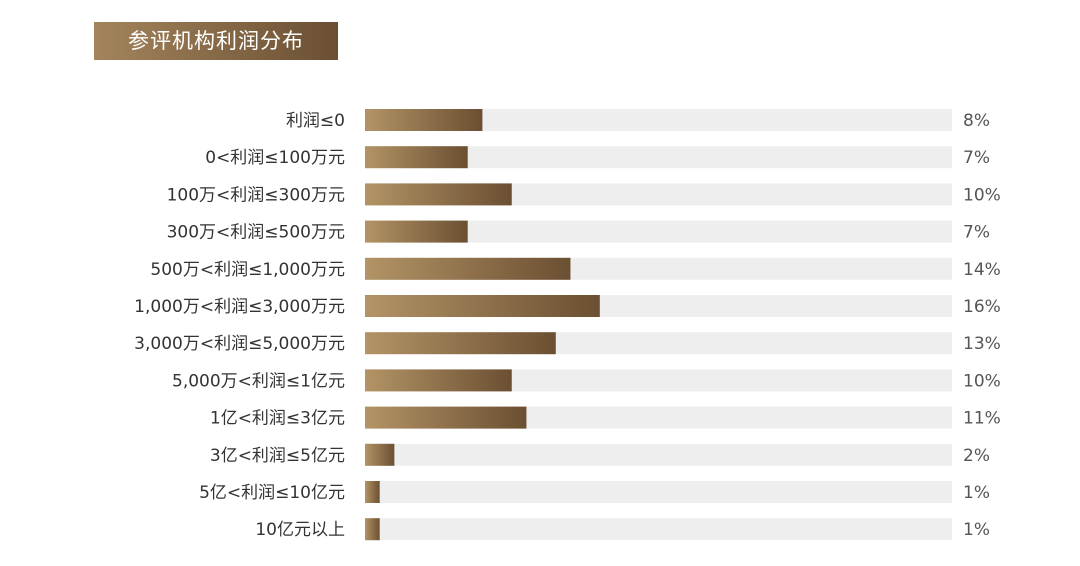 The image size is (1080, 566). What do you see at coordinates (275, 158) in the screenshot?
I see `category-label: 0<利润≤100万元` at bounding box center [275, 158].